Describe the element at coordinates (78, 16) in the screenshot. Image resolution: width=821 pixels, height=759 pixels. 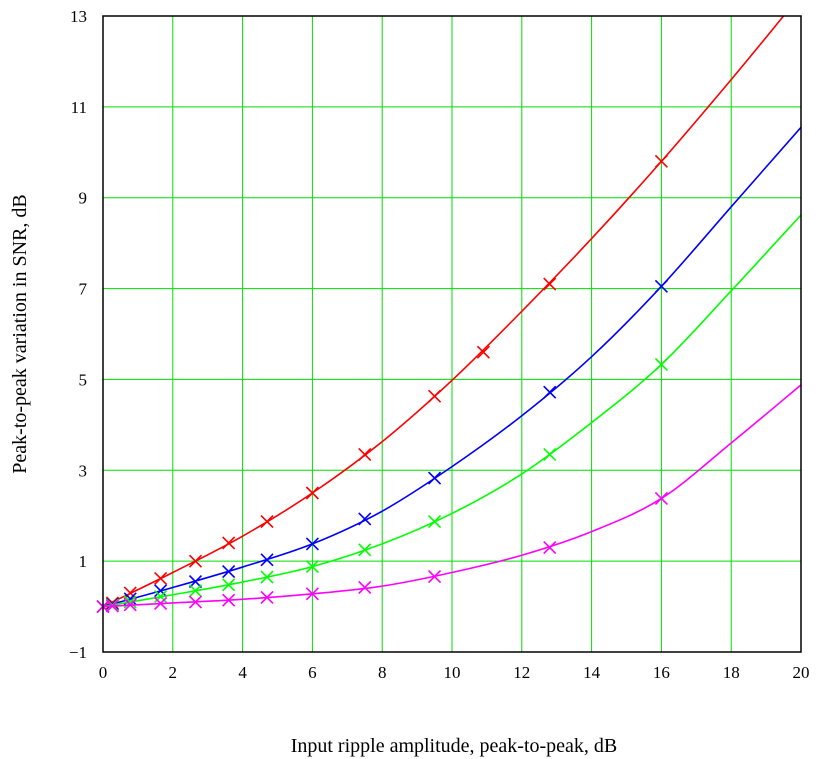
I see `y-tick-label: 13` at that location.